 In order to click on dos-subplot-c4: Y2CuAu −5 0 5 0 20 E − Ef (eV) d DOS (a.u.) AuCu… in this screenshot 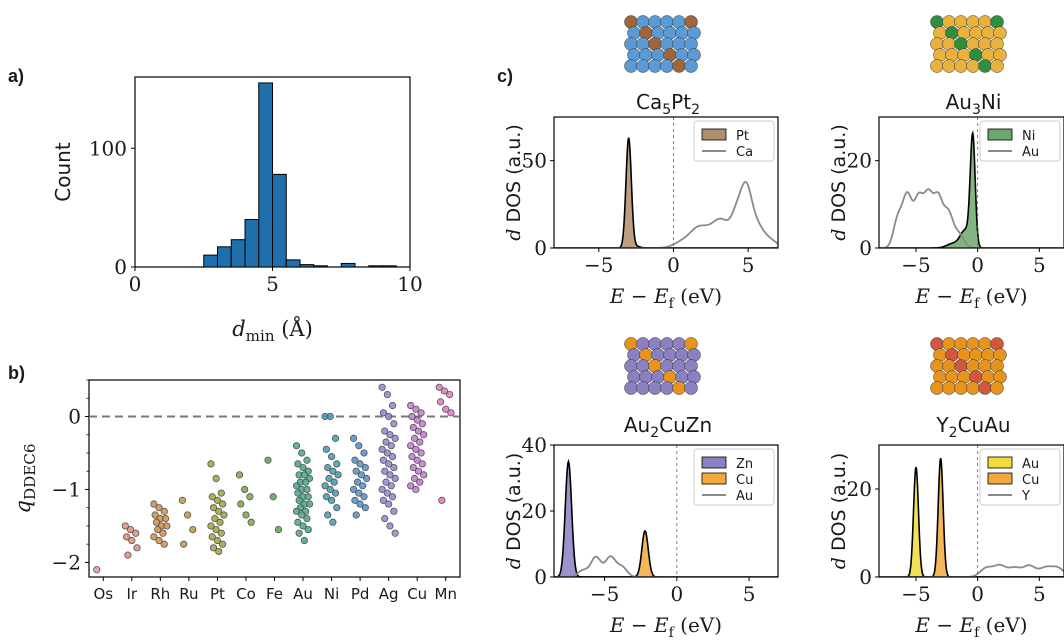, I will do `click(946, 489)`.